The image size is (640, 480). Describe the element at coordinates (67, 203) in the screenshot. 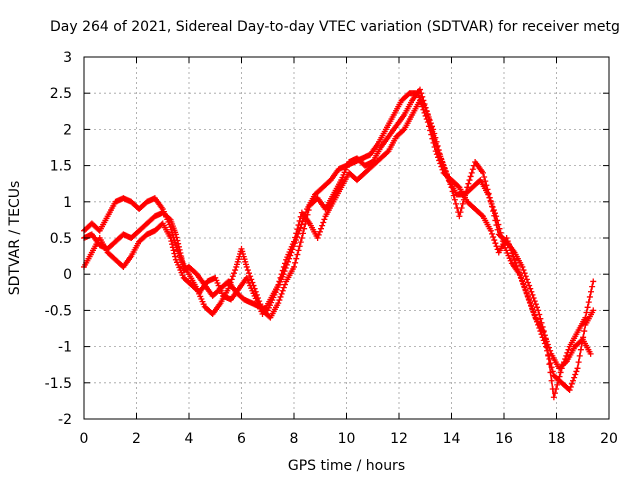

I see `y-tick-label: 1` at that location.